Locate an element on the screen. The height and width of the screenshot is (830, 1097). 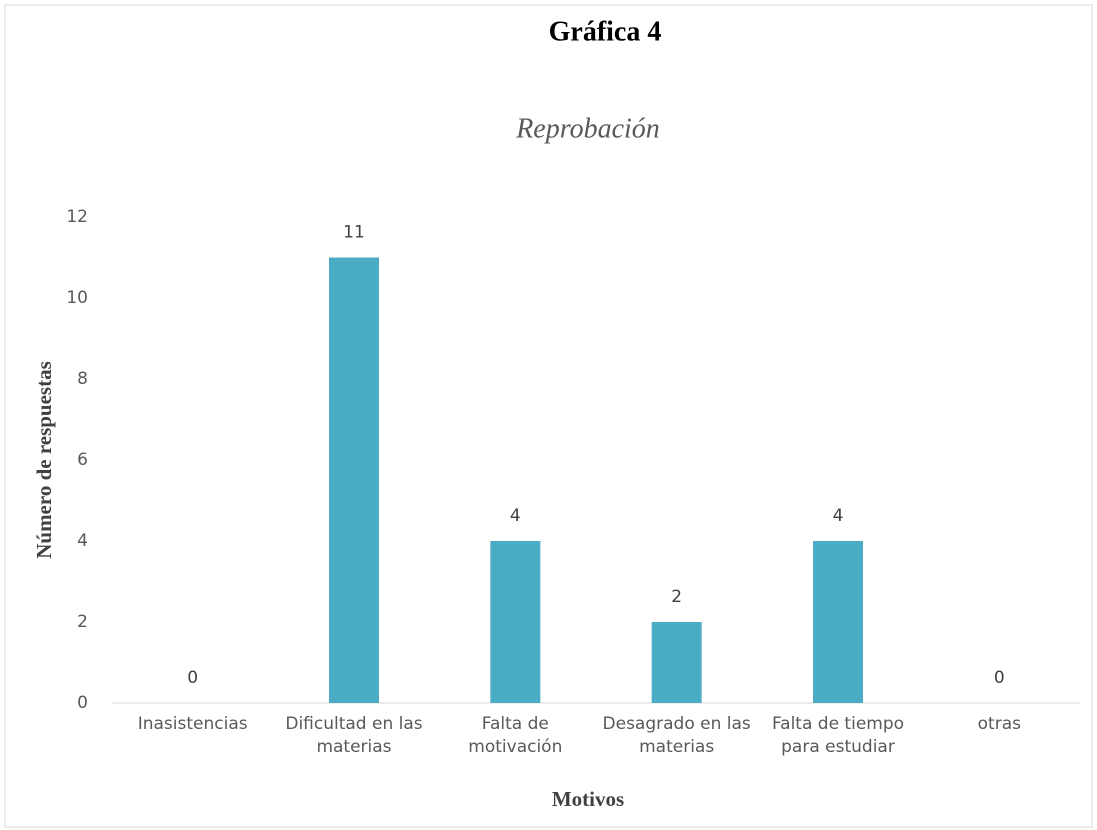
y-axis-label: Número de respuestas is located at coordinates (44, 460).